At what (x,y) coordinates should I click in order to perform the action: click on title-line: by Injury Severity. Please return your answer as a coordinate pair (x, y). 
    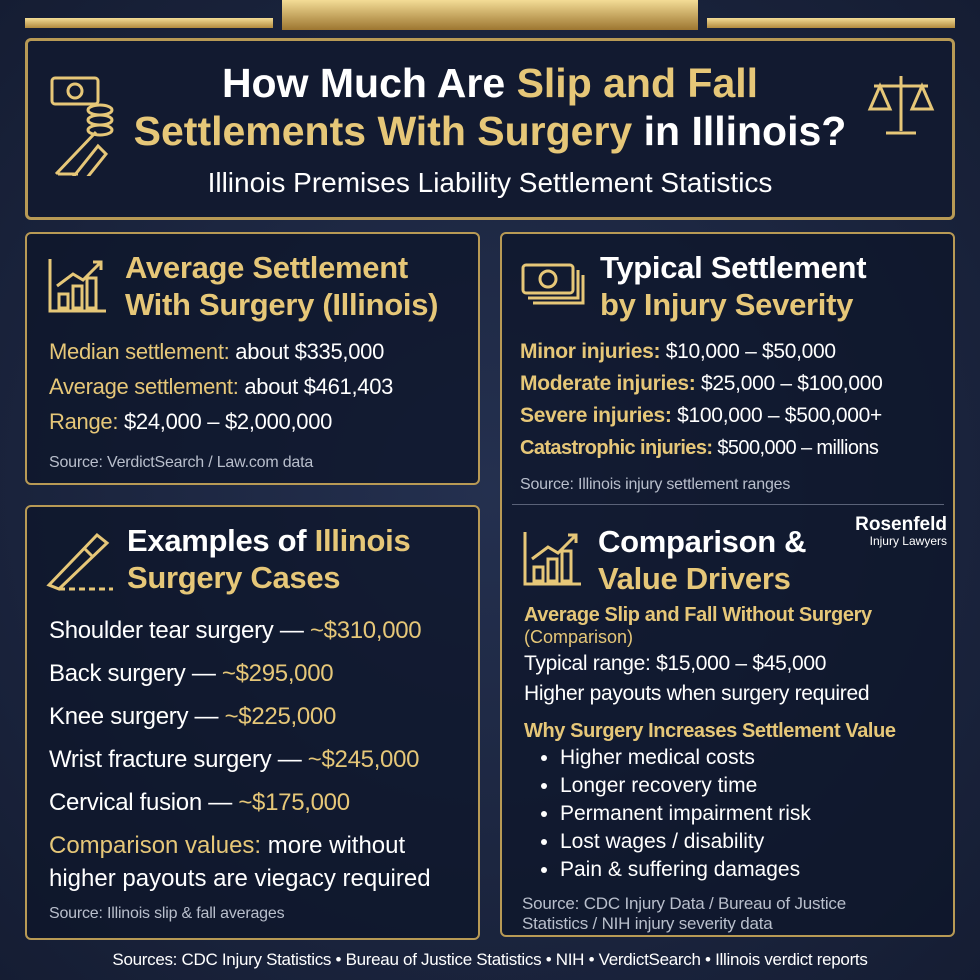
    Looking at the image, I should click on (727, 304).